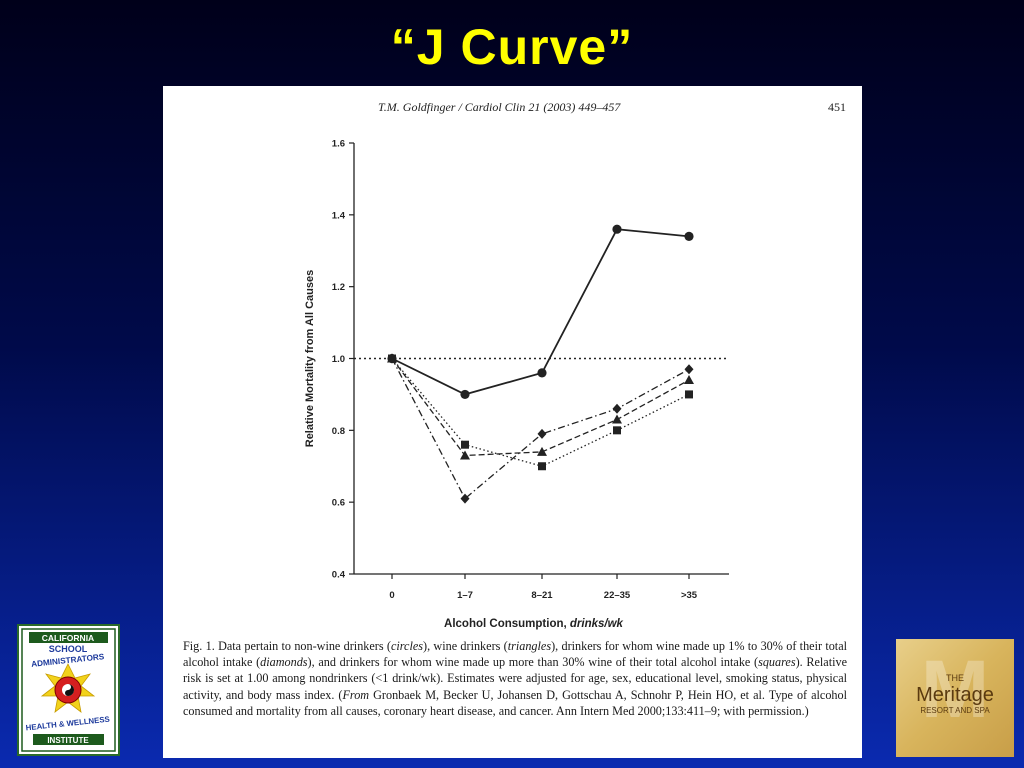 The width and height of the screenshot is (1024, 768). I want to click on x-axis-label: Alcohol Consumption, drinks/wk, so click(534, 624).